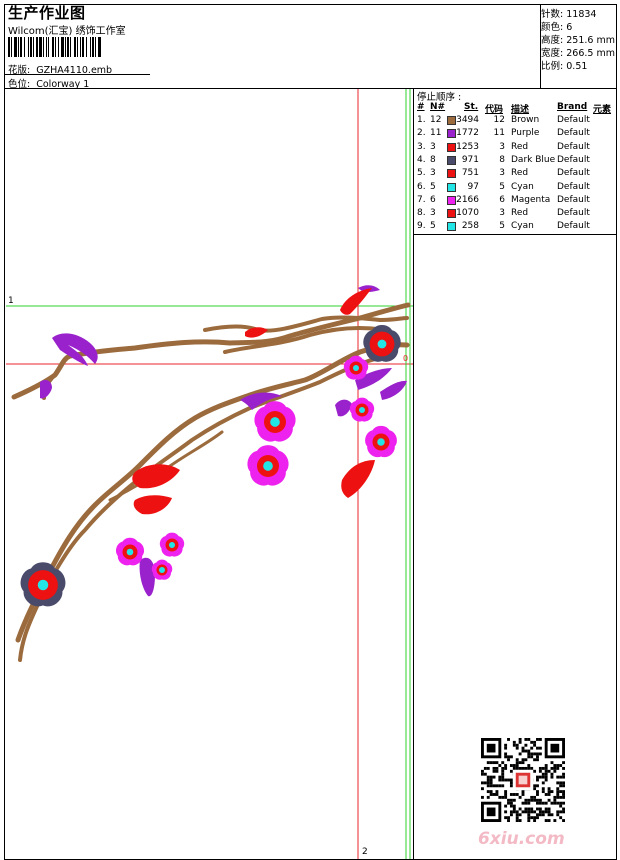 This screenshot has height=860, width=620. I want to click on needle-number: 8, so click(433, 159).